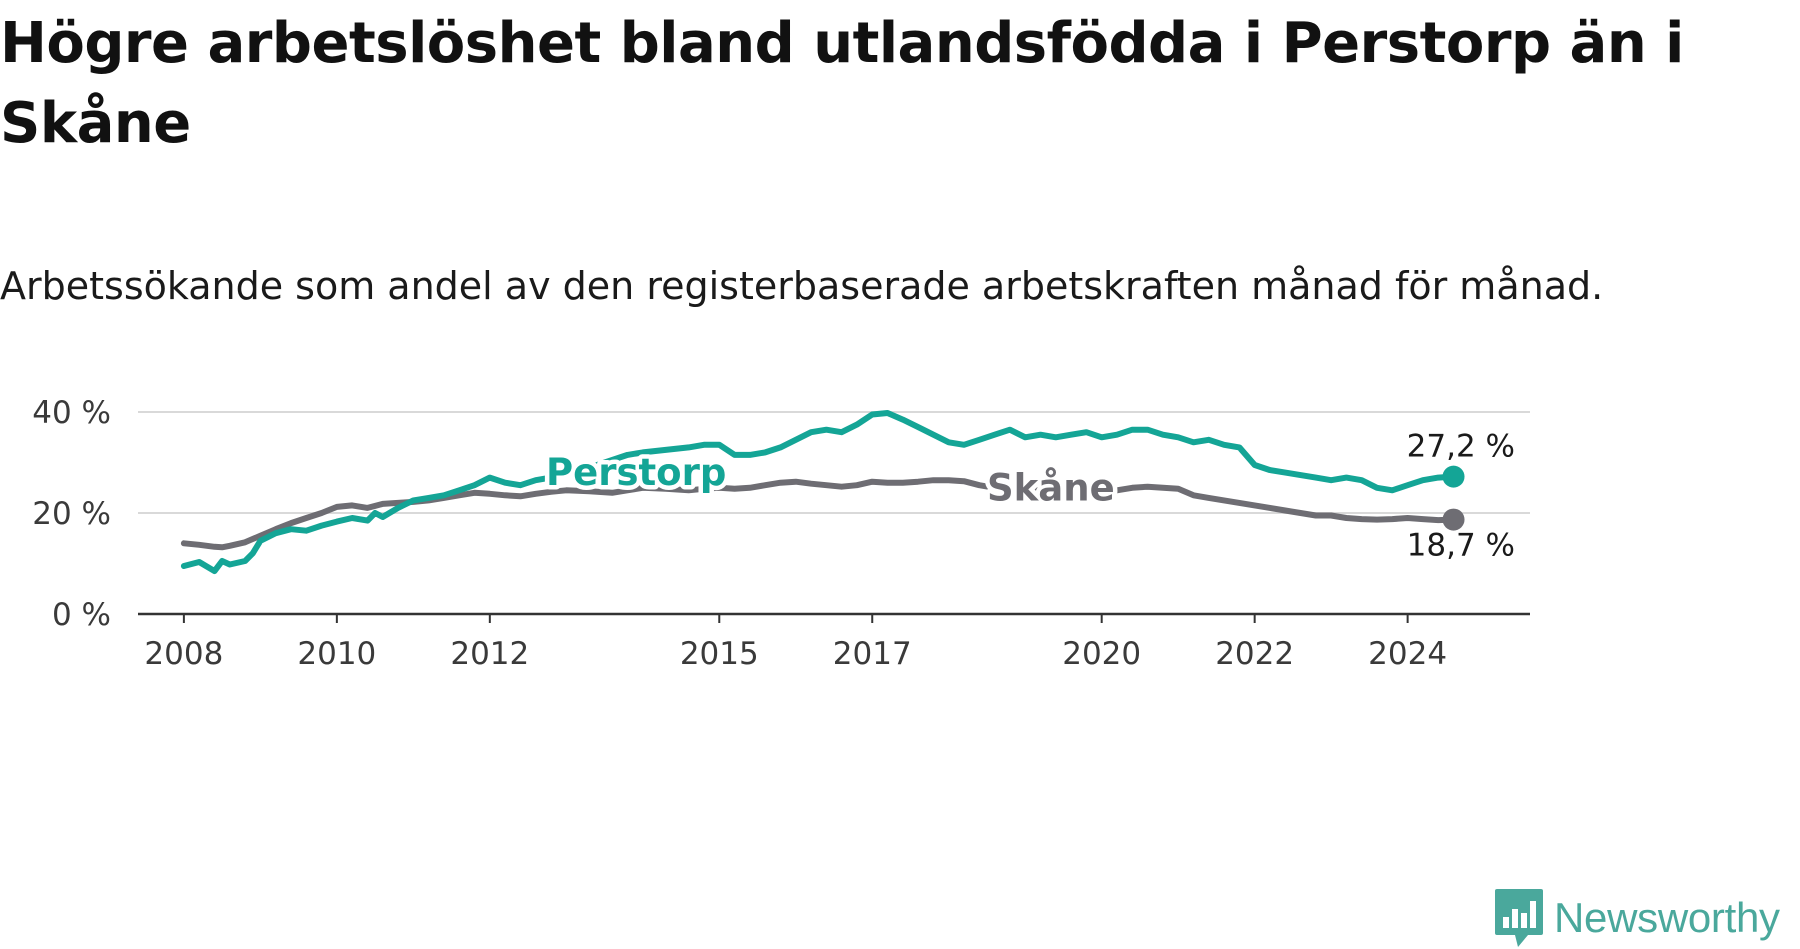 The image size is (1800, 949). Describe the element at coordinates (1101, 654) in the screenshot. I see `x-tick-label: 2020` at that location.